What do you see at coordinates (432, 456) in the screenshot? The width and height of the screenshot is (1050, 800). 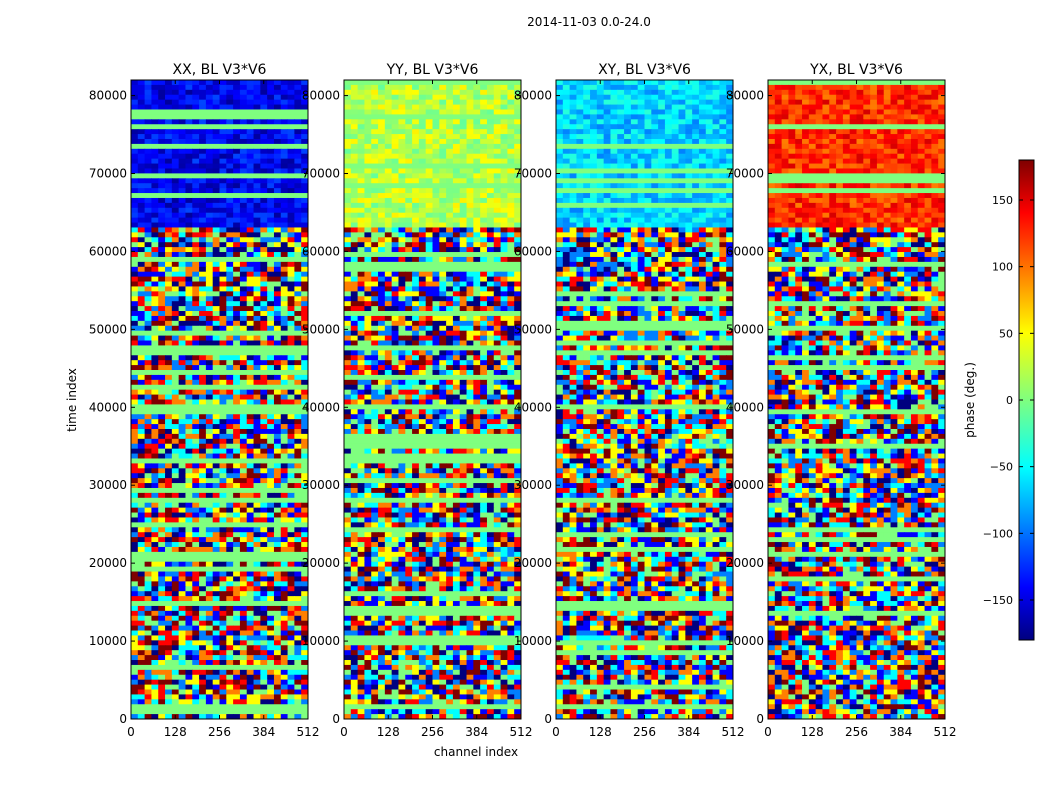 I see `flagged-row` at bounding box center [432, 456].